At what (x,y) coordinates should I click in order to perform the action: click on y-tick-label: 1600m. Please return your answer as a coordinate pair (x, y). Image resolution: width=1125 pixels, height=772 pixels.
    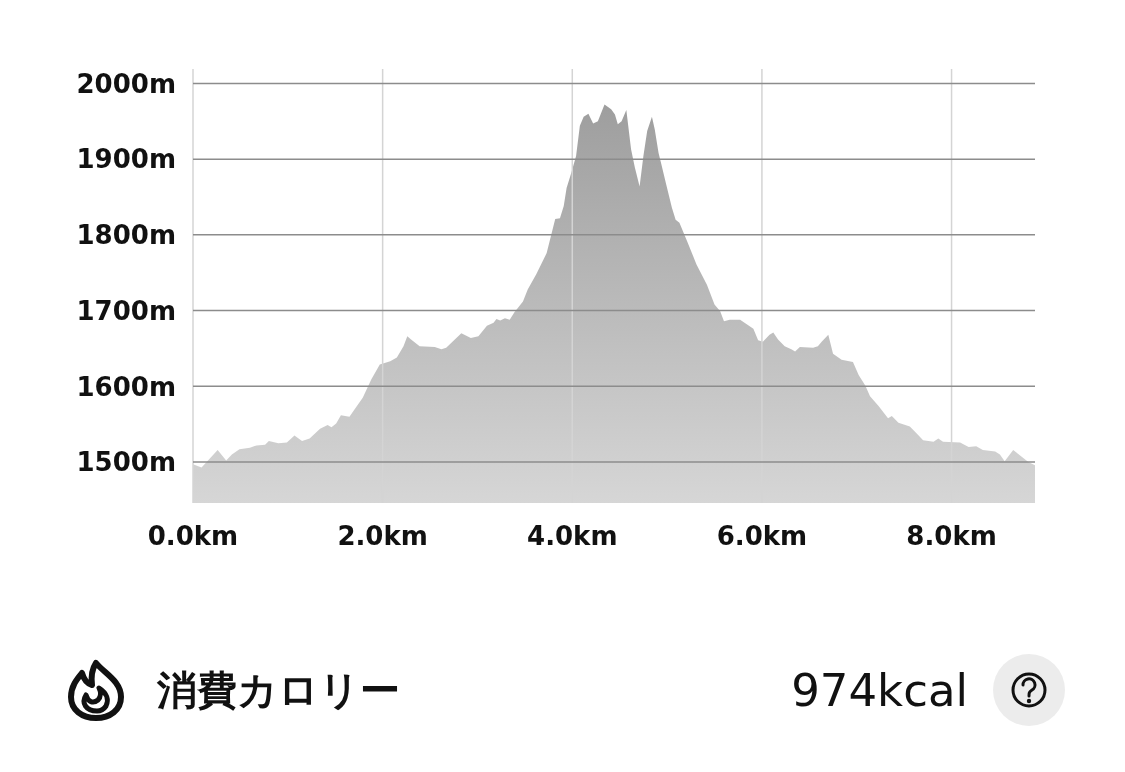
    Looking at the image, I should click on (126, 386).